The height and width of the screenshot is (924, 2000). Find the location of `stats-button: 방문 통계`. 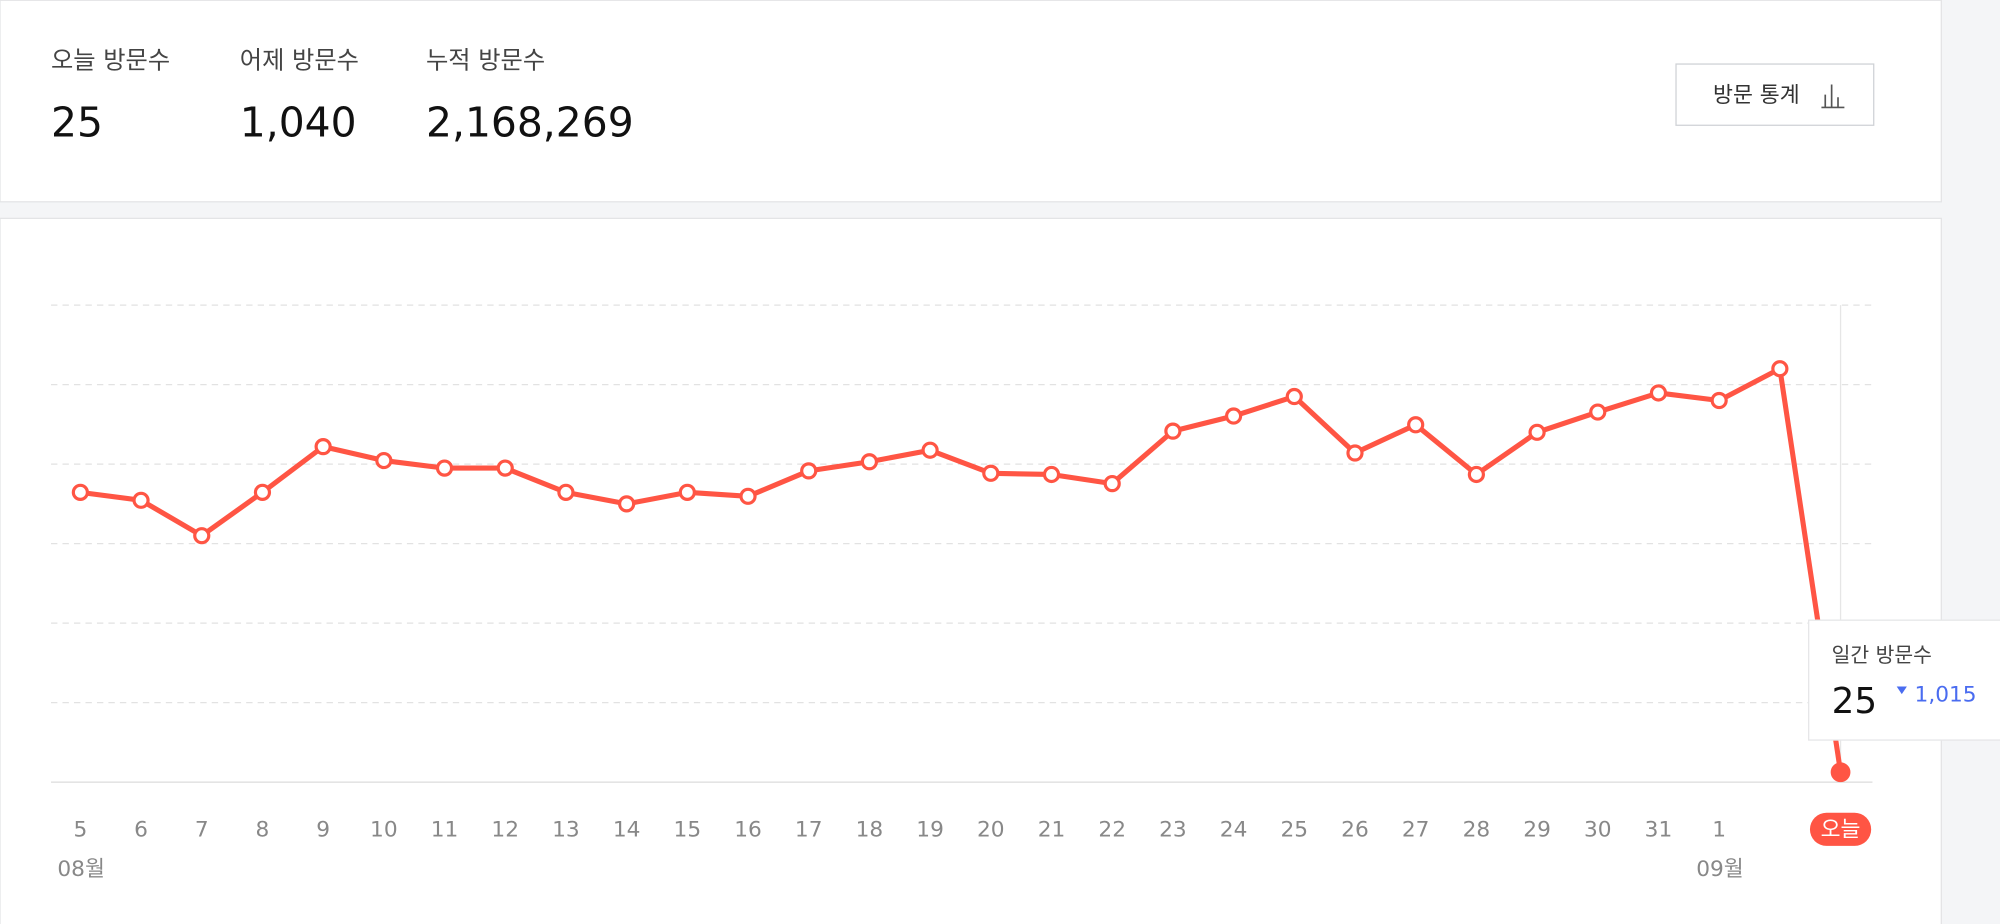

stats-button: 방문 통계 is located at coordinates (1775, 94).